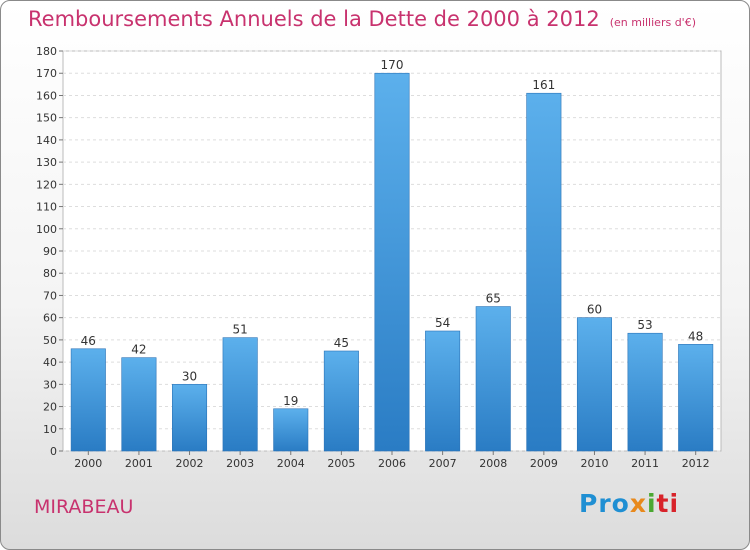  What do you see at coordinates (638, 503) in the screenshot?
I see `logo-part-2: x` at bounding box center [638, 503].